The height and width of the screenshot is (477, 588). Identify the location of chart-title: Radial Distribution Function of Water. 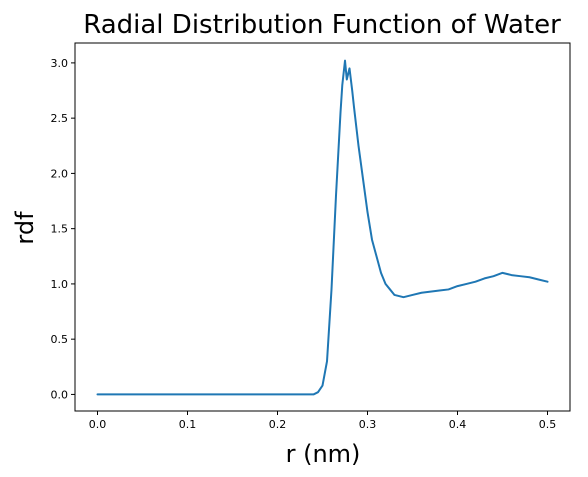
(322, 25).